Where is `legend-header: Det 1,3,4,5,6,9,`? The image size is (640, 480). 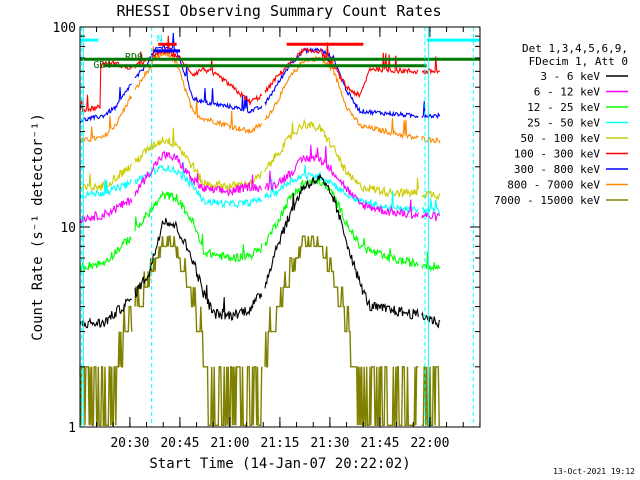
legend-header: Det 1,3,4,5,6,9, is located at coordinates (575, 48).